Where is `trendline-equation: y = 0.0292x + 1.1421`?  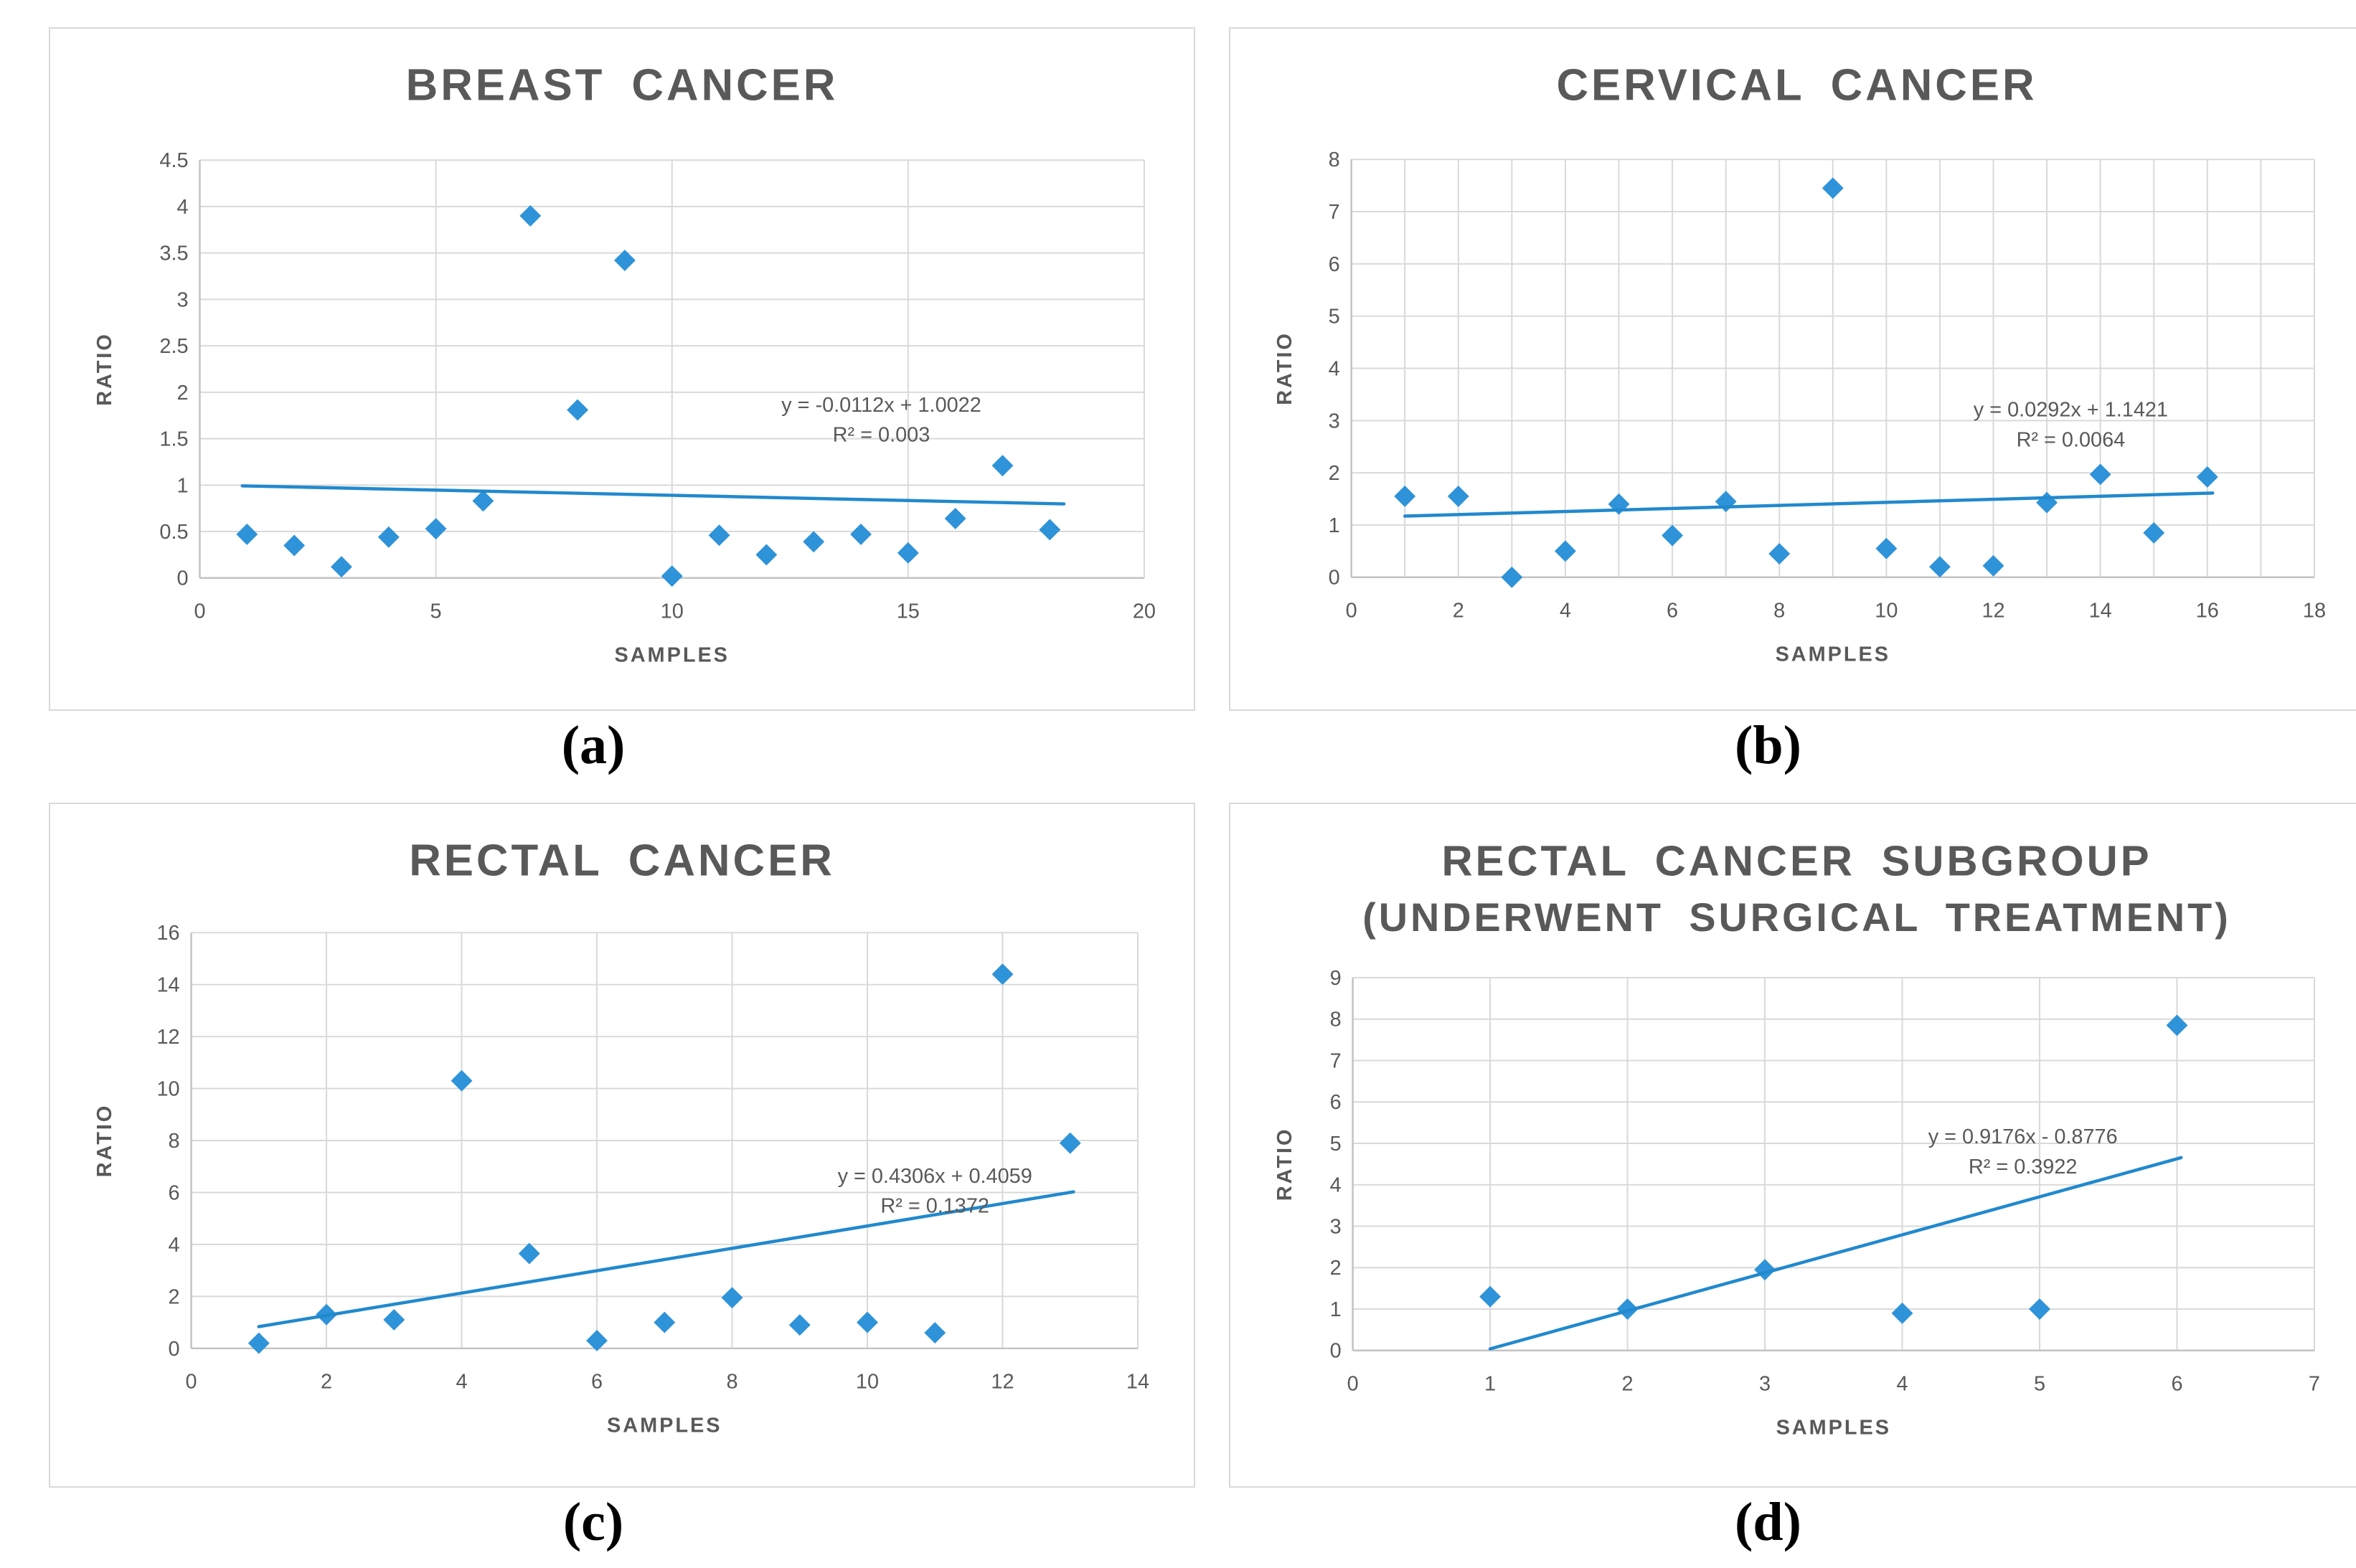 trendline-equation: y = 0.0292x + 1.1421 is located at coordinates (2071, 410).